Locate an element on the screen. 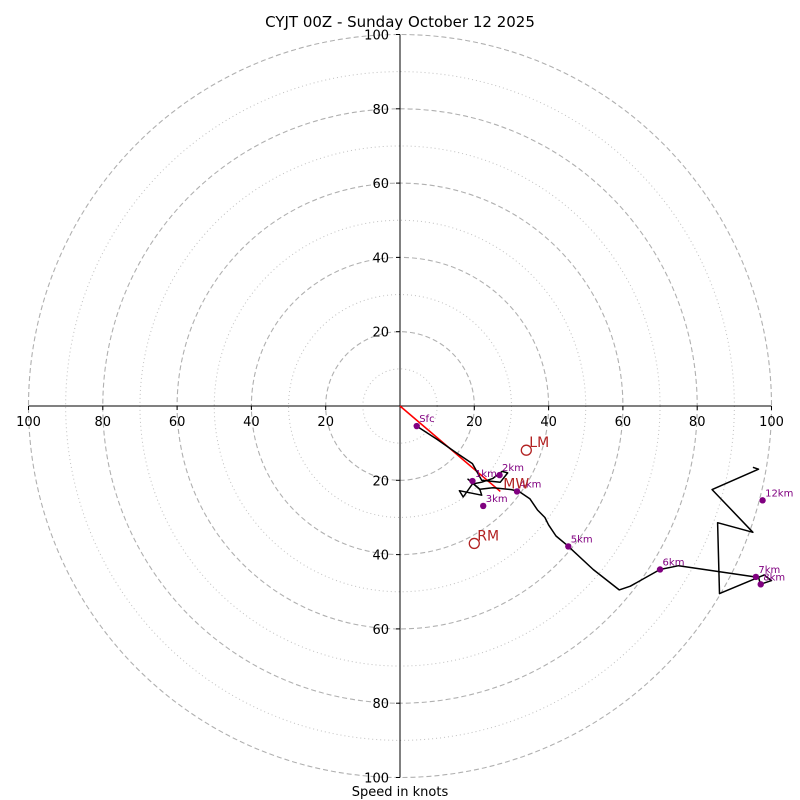 This screenshot has height=800, width=800. height-point-3km is located at coordinates (483, 506).